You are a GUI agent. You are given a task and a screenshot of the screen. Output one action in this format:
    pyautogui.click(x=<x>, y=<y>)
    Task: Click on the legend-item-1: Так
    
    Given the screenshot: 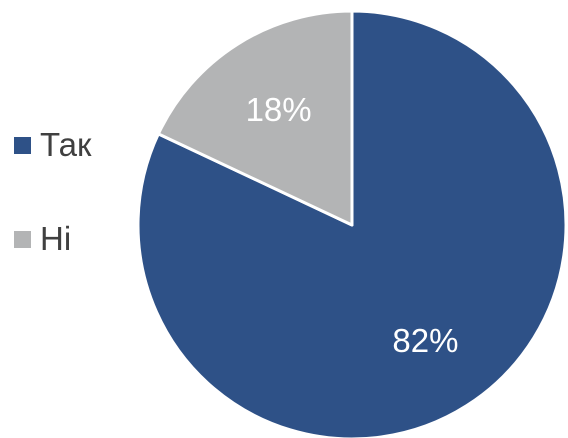 What is the action you would take?
    pyautogui.click(x=69, y=145)
    